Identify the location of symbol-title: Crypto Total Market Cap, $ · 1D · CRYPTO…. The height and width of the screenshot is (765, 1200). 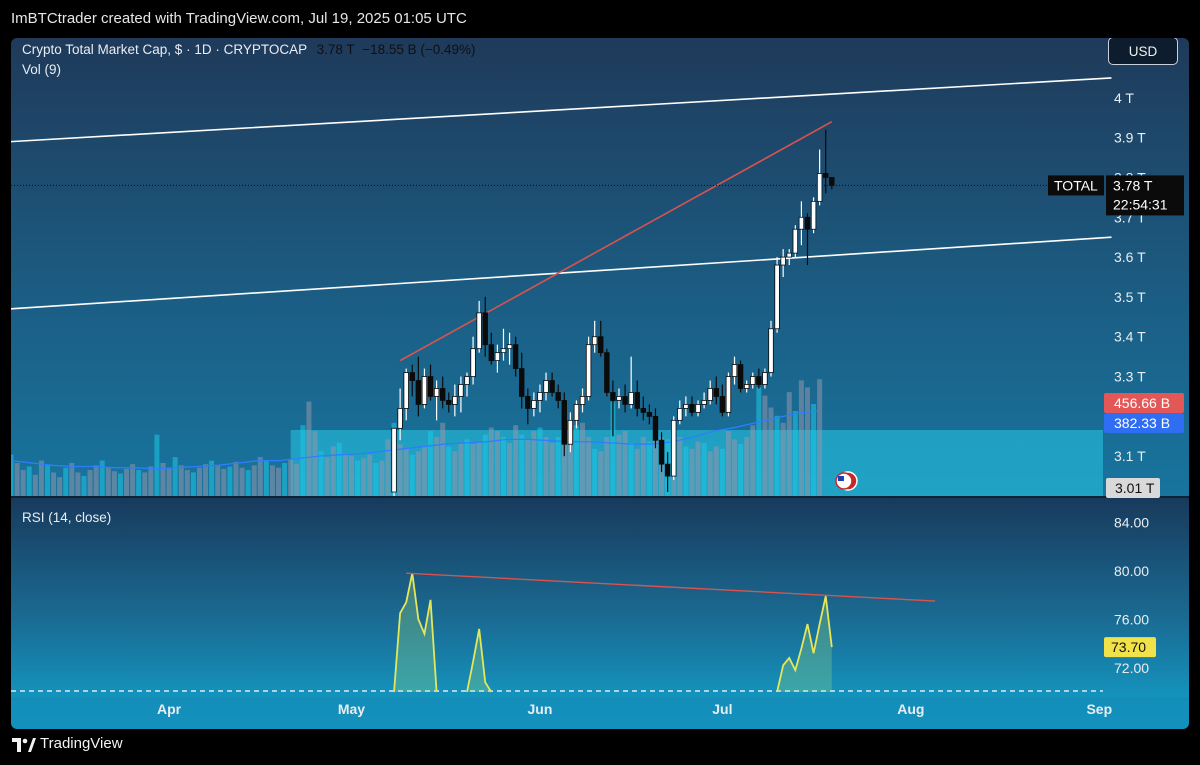
(164, 49).